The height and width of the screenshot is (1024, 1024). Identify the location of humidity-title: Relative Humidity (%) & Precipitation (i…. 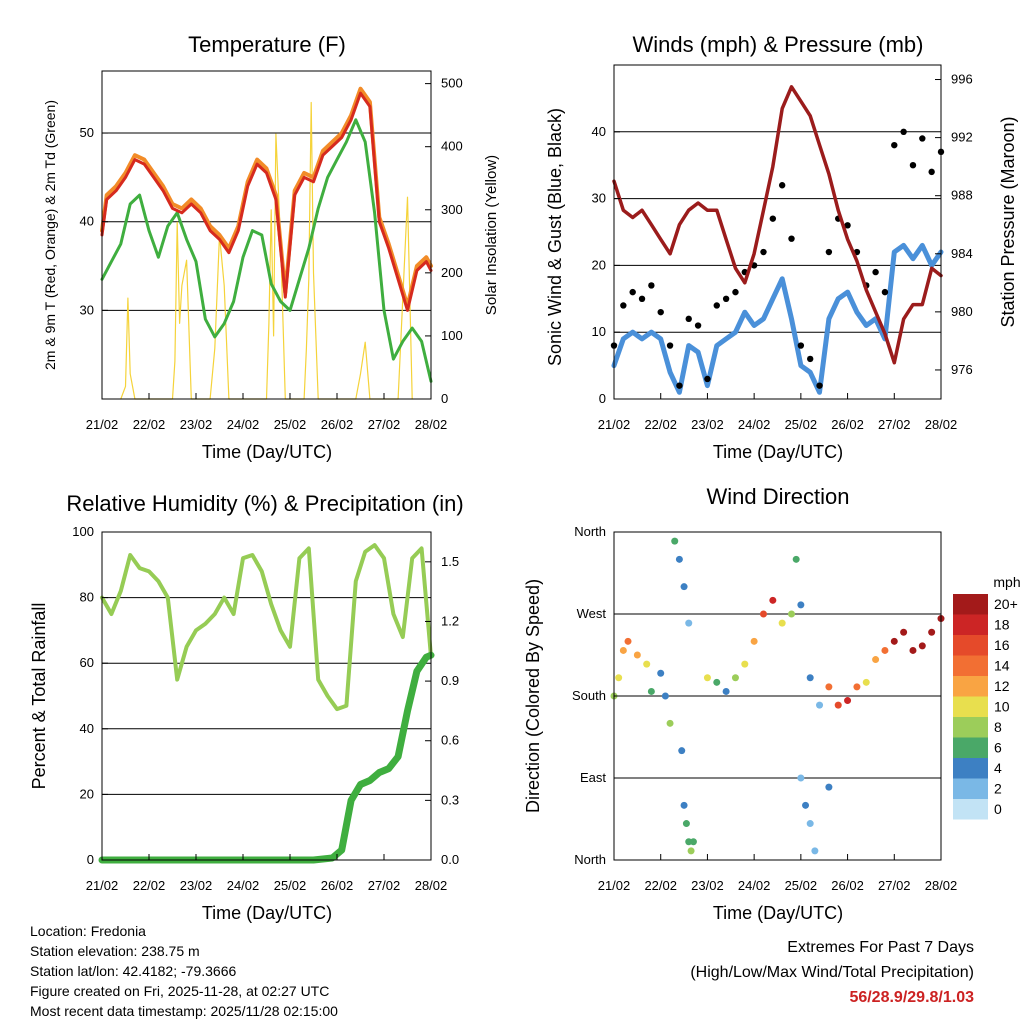
(264, 503).